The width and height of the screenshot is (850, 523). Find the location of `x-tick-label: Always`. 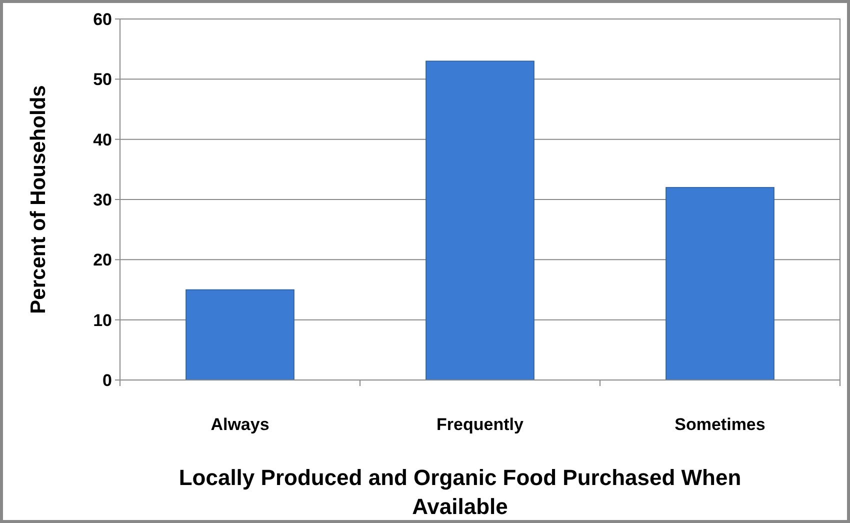

x-tick-label: Always is located at coordinates (240, 424).